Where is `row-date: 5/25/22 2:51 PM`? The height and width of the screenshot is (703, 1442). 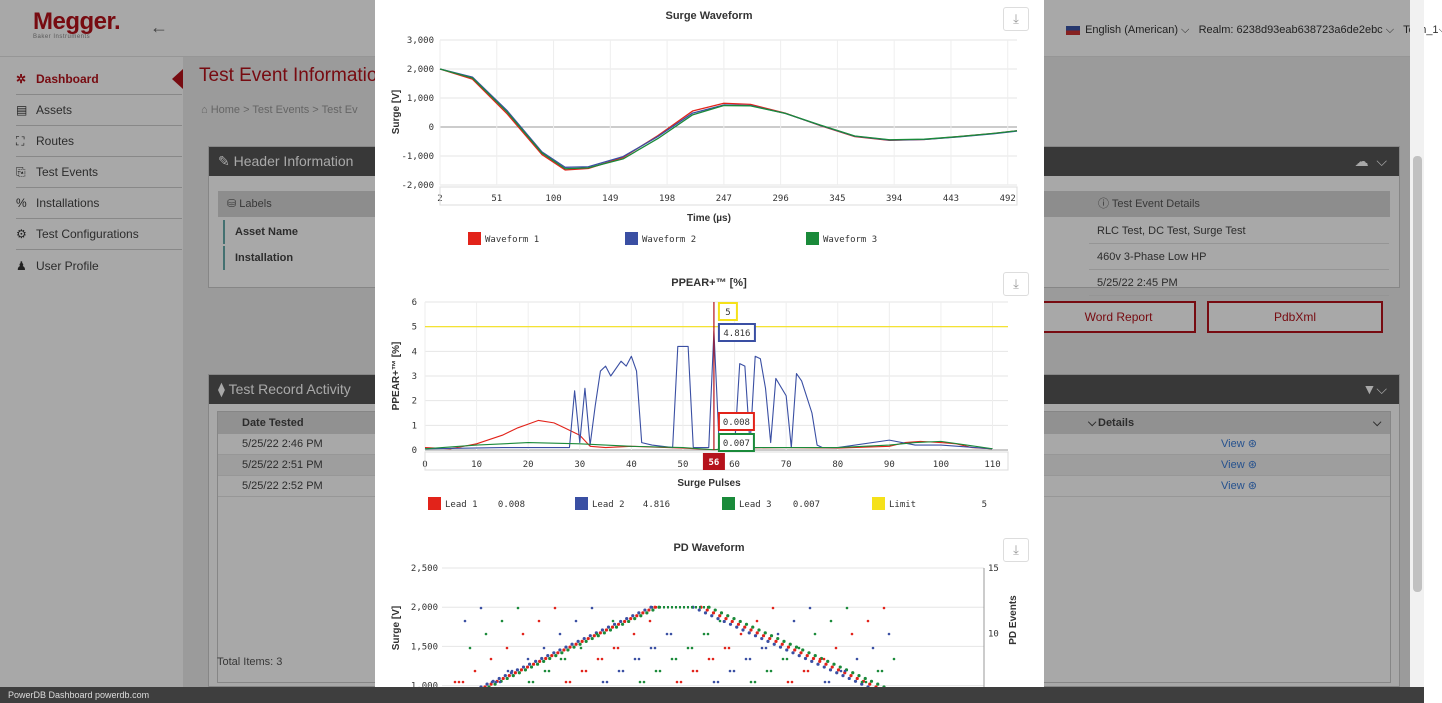
row-date: 5/25/22 2:51 PM is located at coordinates (282, 465).